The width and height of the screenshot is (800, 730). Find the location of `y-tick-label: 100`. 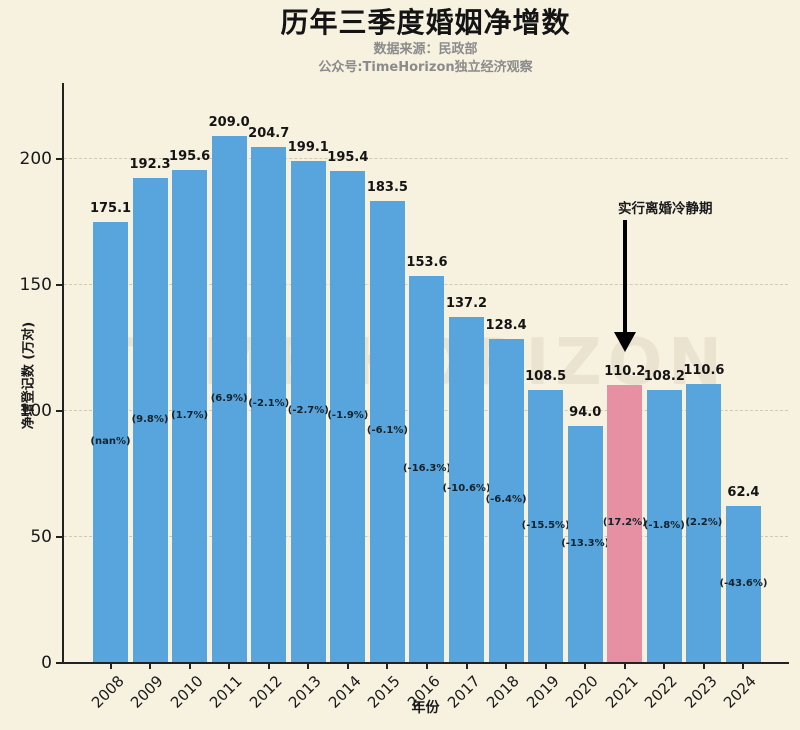

y-tick-label: 100 is located at coordinates (35, 411).